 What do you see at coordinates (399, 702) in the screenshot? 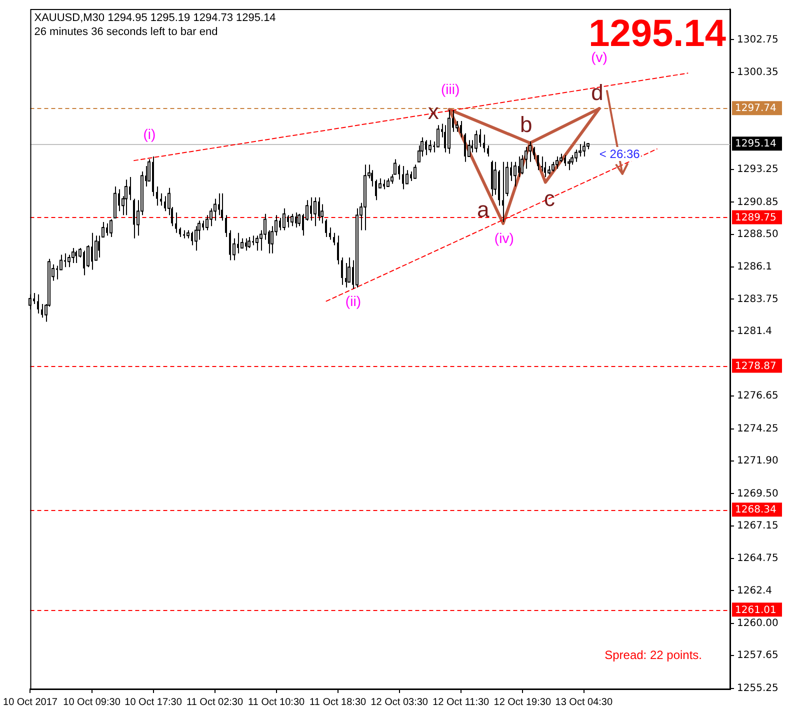
I see `x-tick-label: 12 Oct 03:30` at bounding box center [399, 702].